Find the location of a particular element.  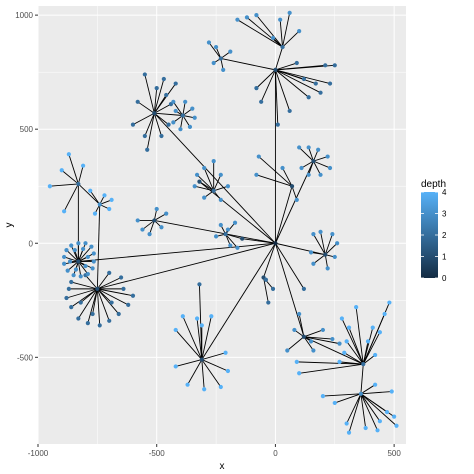

x-tick-label: 500 is located at coordinates (394, 453).